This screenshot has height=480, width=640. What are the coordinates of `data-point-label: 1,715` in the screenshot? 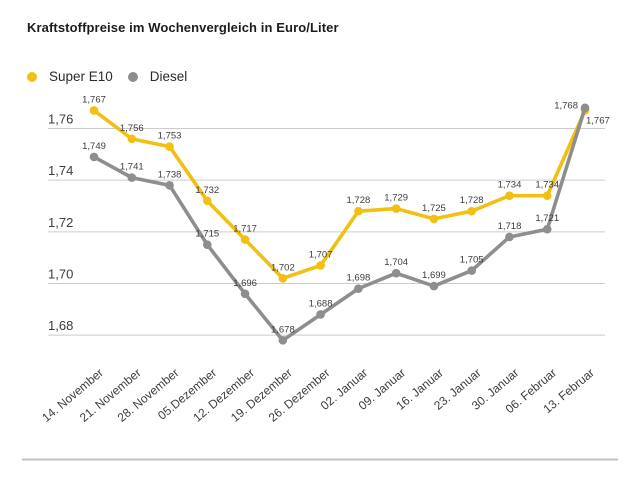 It's located at (207, 234).